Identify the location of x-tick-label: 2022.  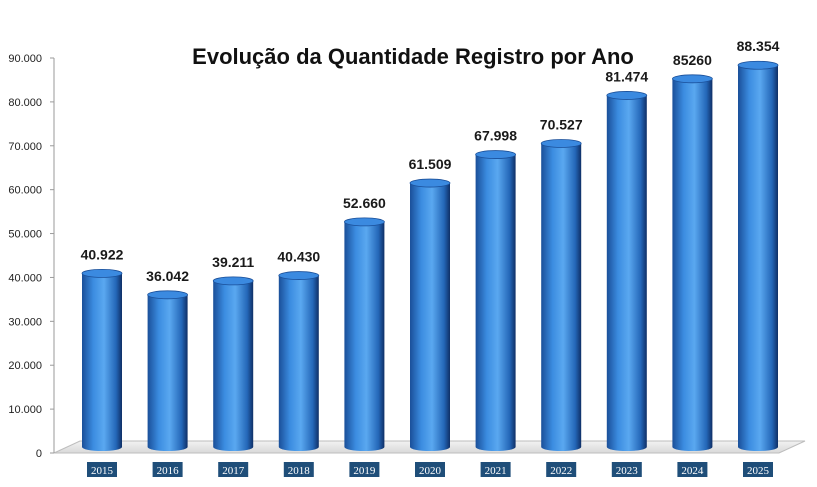
(561, 469).